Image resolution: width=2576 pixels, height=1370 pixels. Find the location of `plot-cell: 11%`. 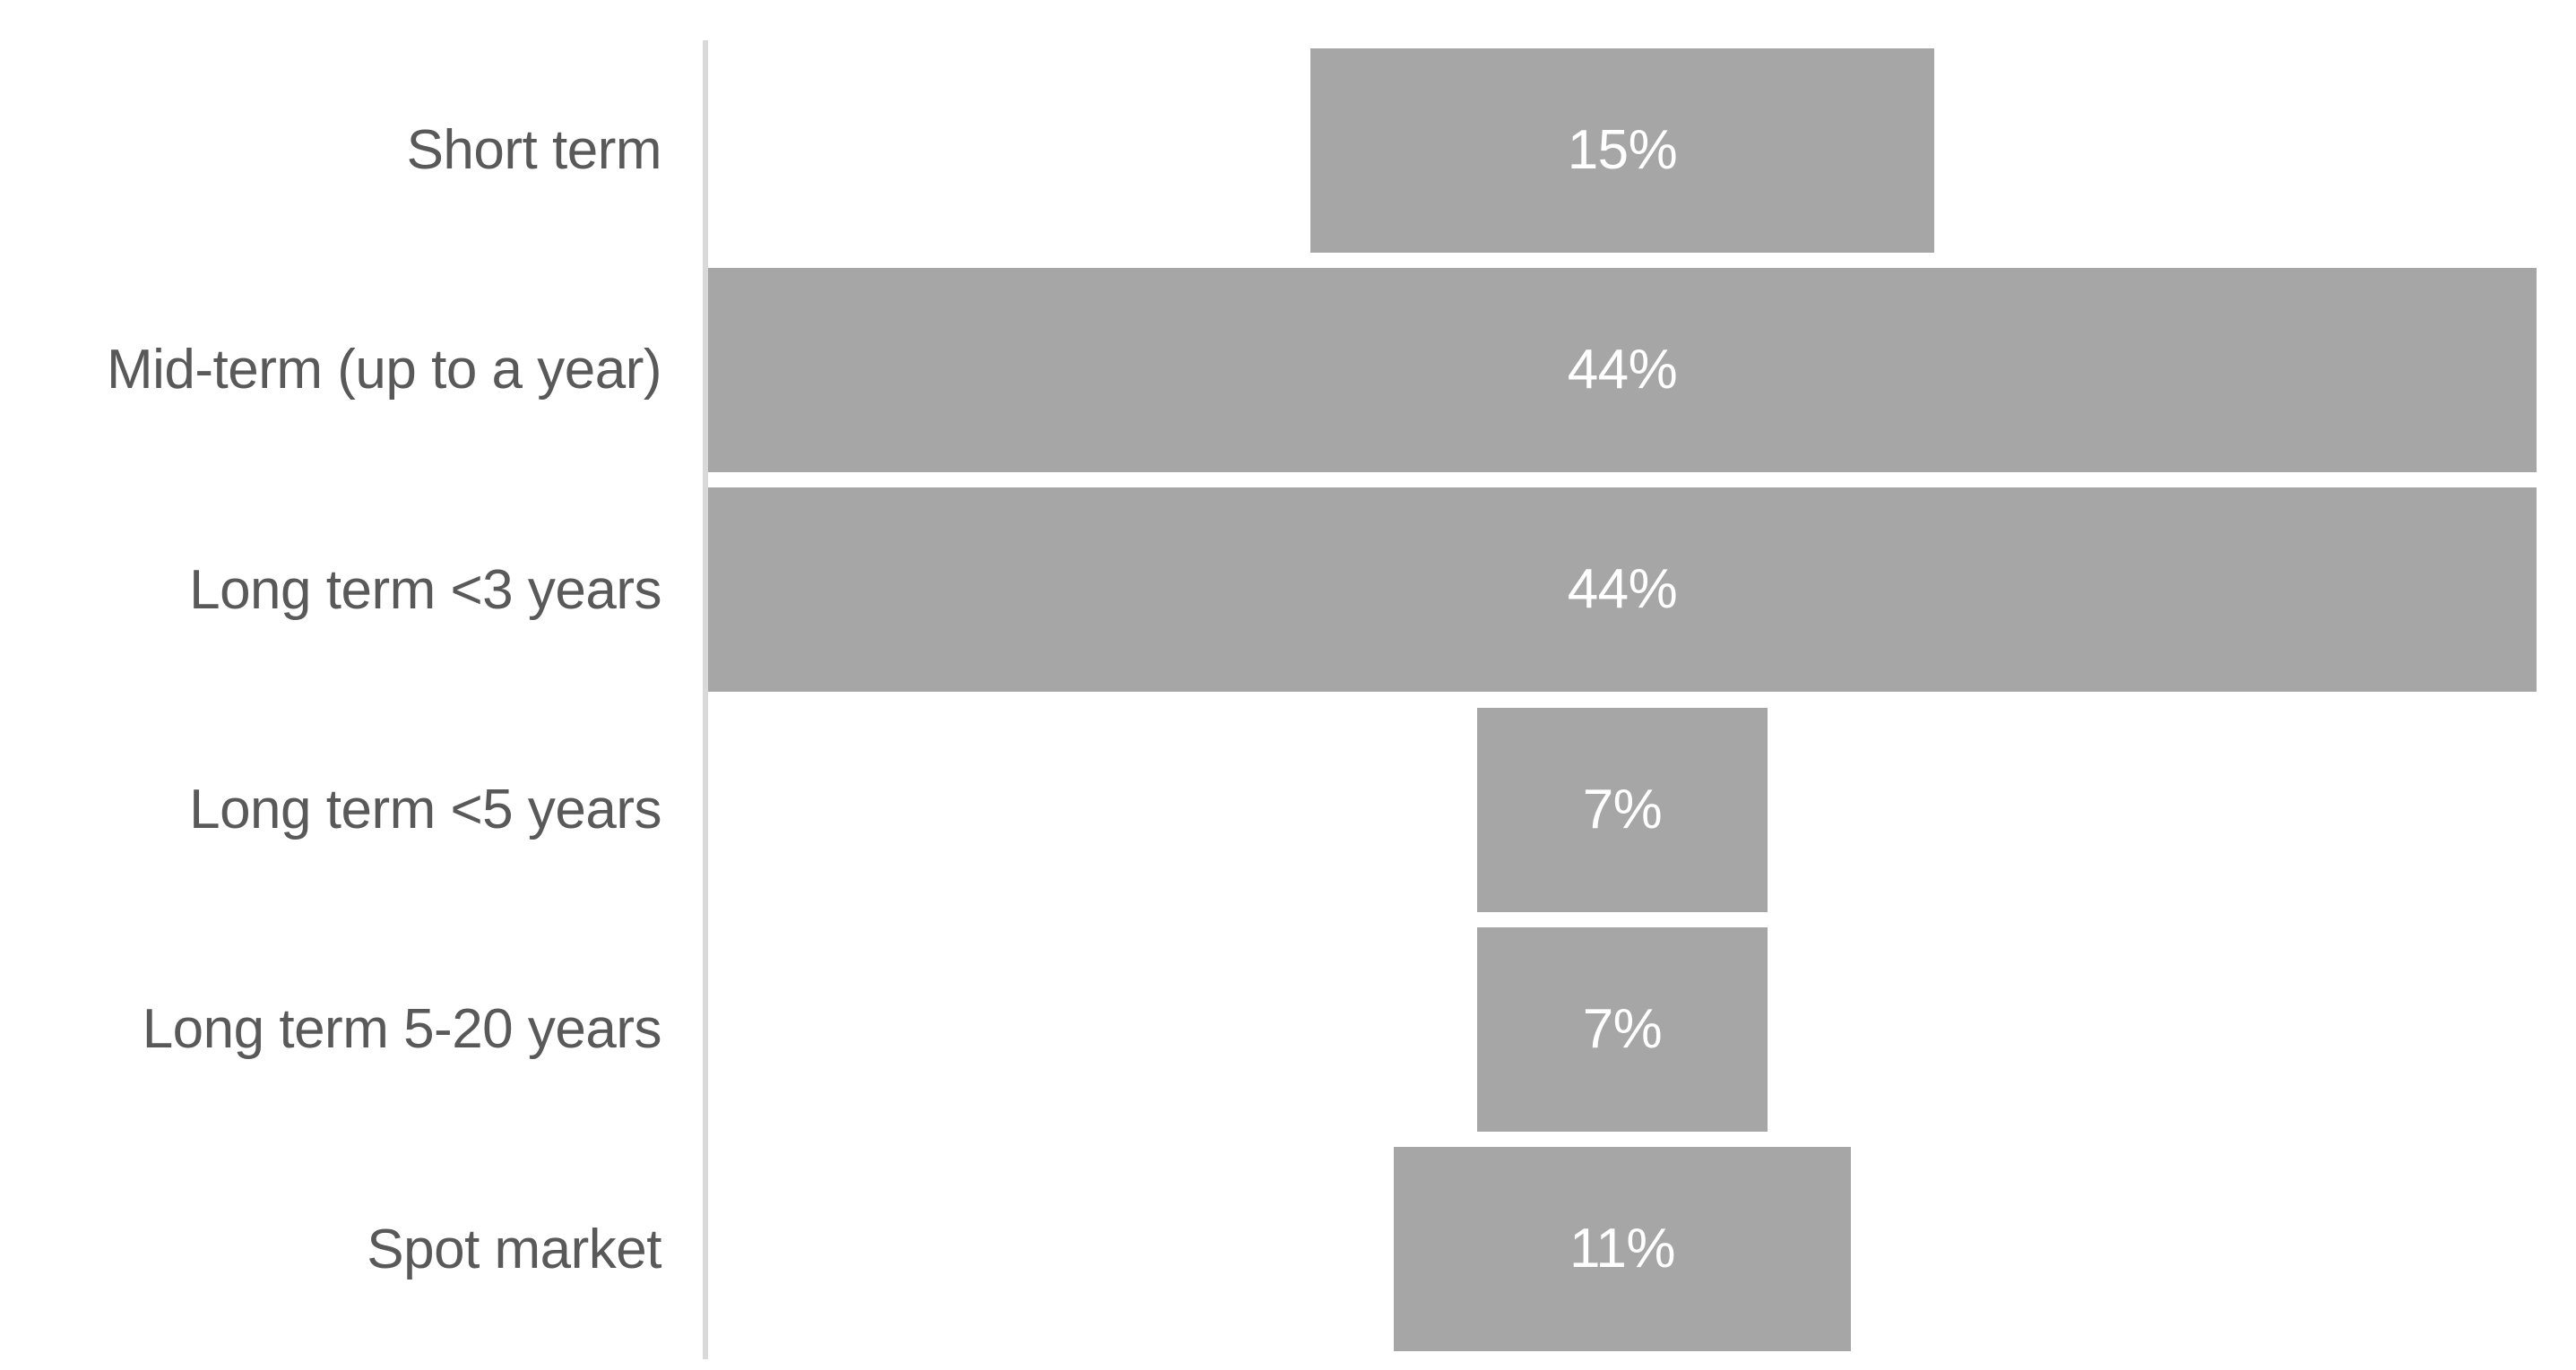

plot-cell: 11% is located at coordinates (1620, 1249).